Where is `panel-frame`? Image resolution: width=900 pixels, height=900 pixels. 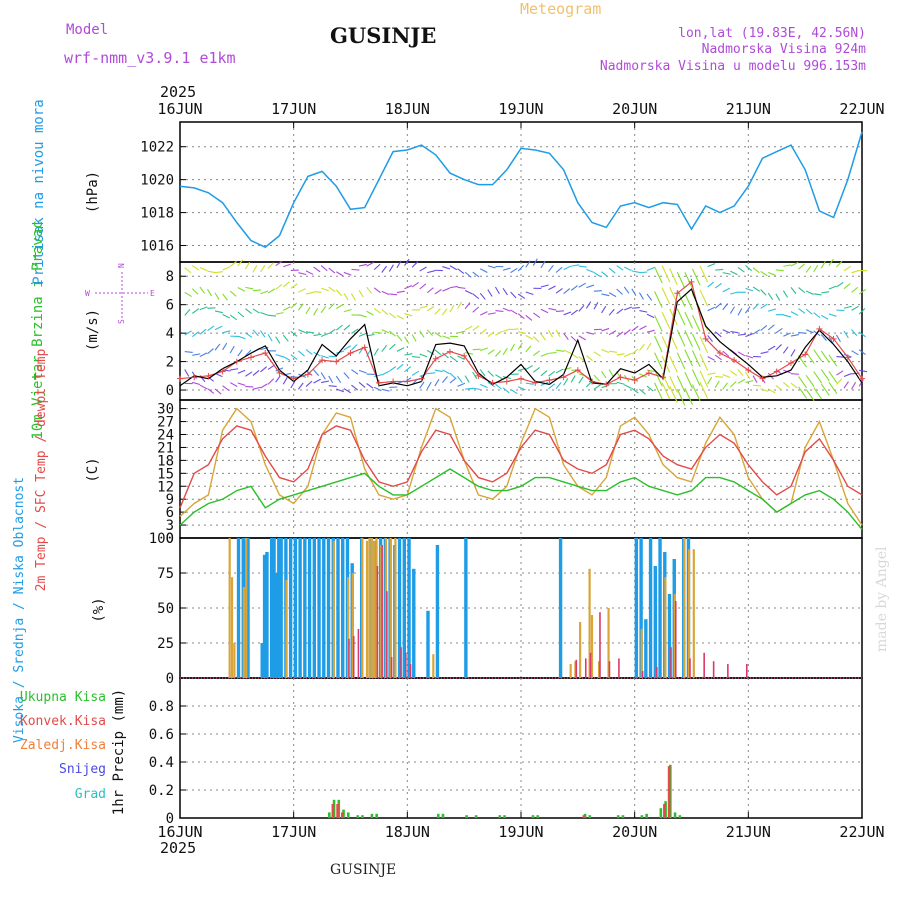
panel-frame is located at coordinates (521, 469).